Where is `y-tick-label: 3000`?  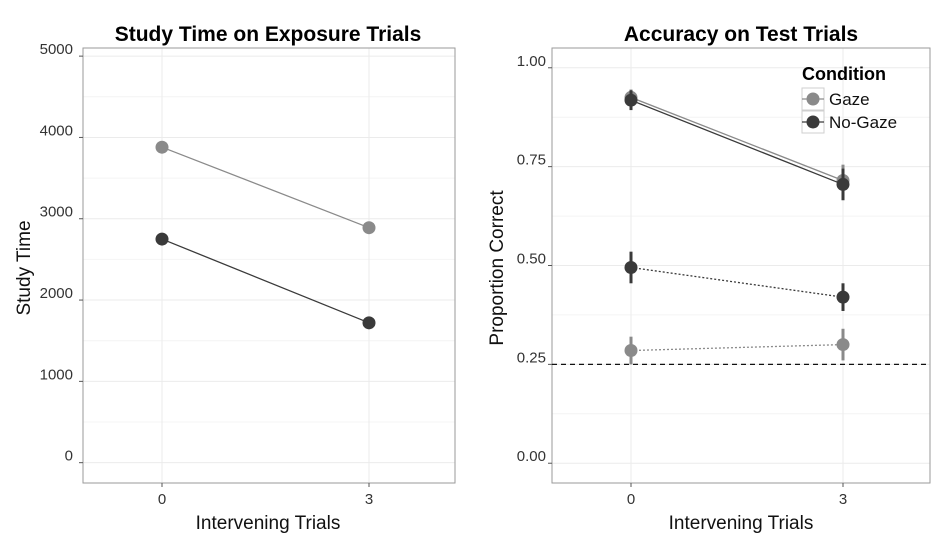
y-tick-label: 3000 is located at coordinates (56, 212).